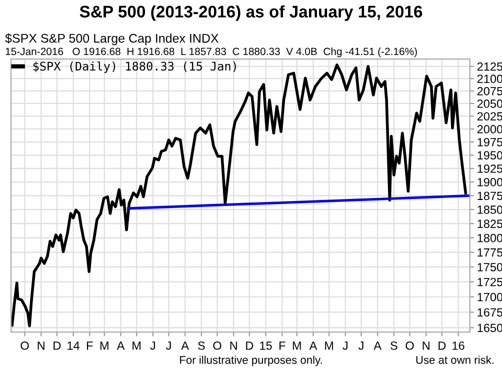 This screenshot has height=374, width=502. What do you see at coordinates (134, 67) in the screenshot?
I see `legend-label: $SPX (Daily) 1880.33 (15 Jan)` at bounding box center [134, 67].